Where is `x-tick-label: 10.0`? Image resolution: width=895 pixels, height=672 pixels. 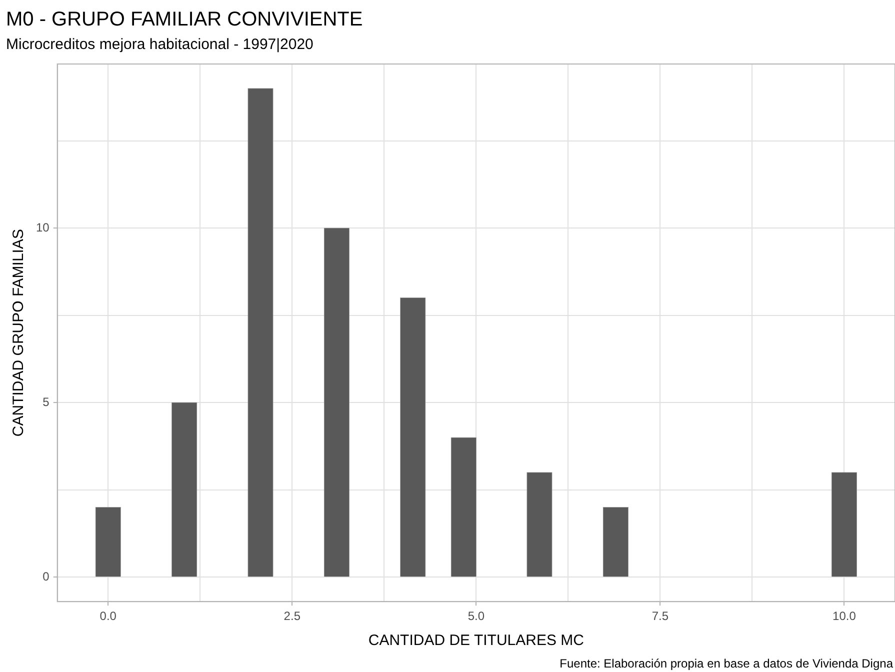
x-tick-label: 10.0 is located at coordinates (844, 616).